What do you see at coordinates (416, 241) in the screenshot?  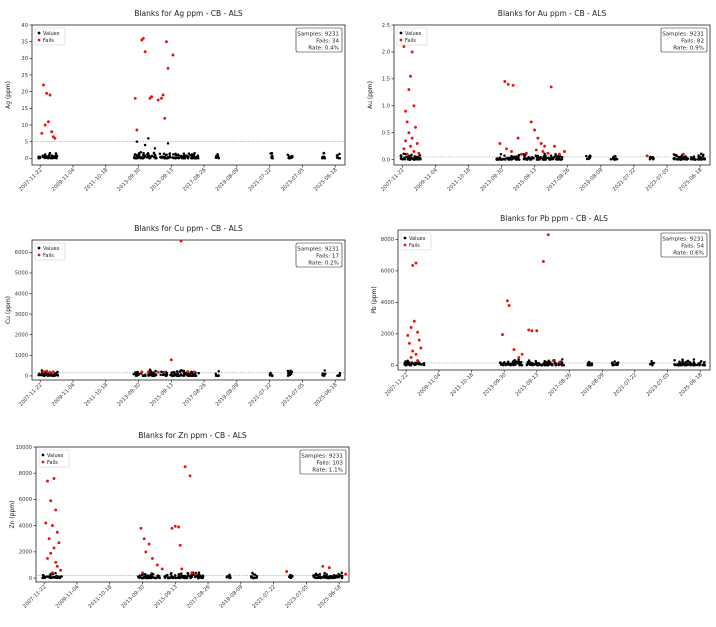 I see `legend-frame` at bounding box center [416, 241].